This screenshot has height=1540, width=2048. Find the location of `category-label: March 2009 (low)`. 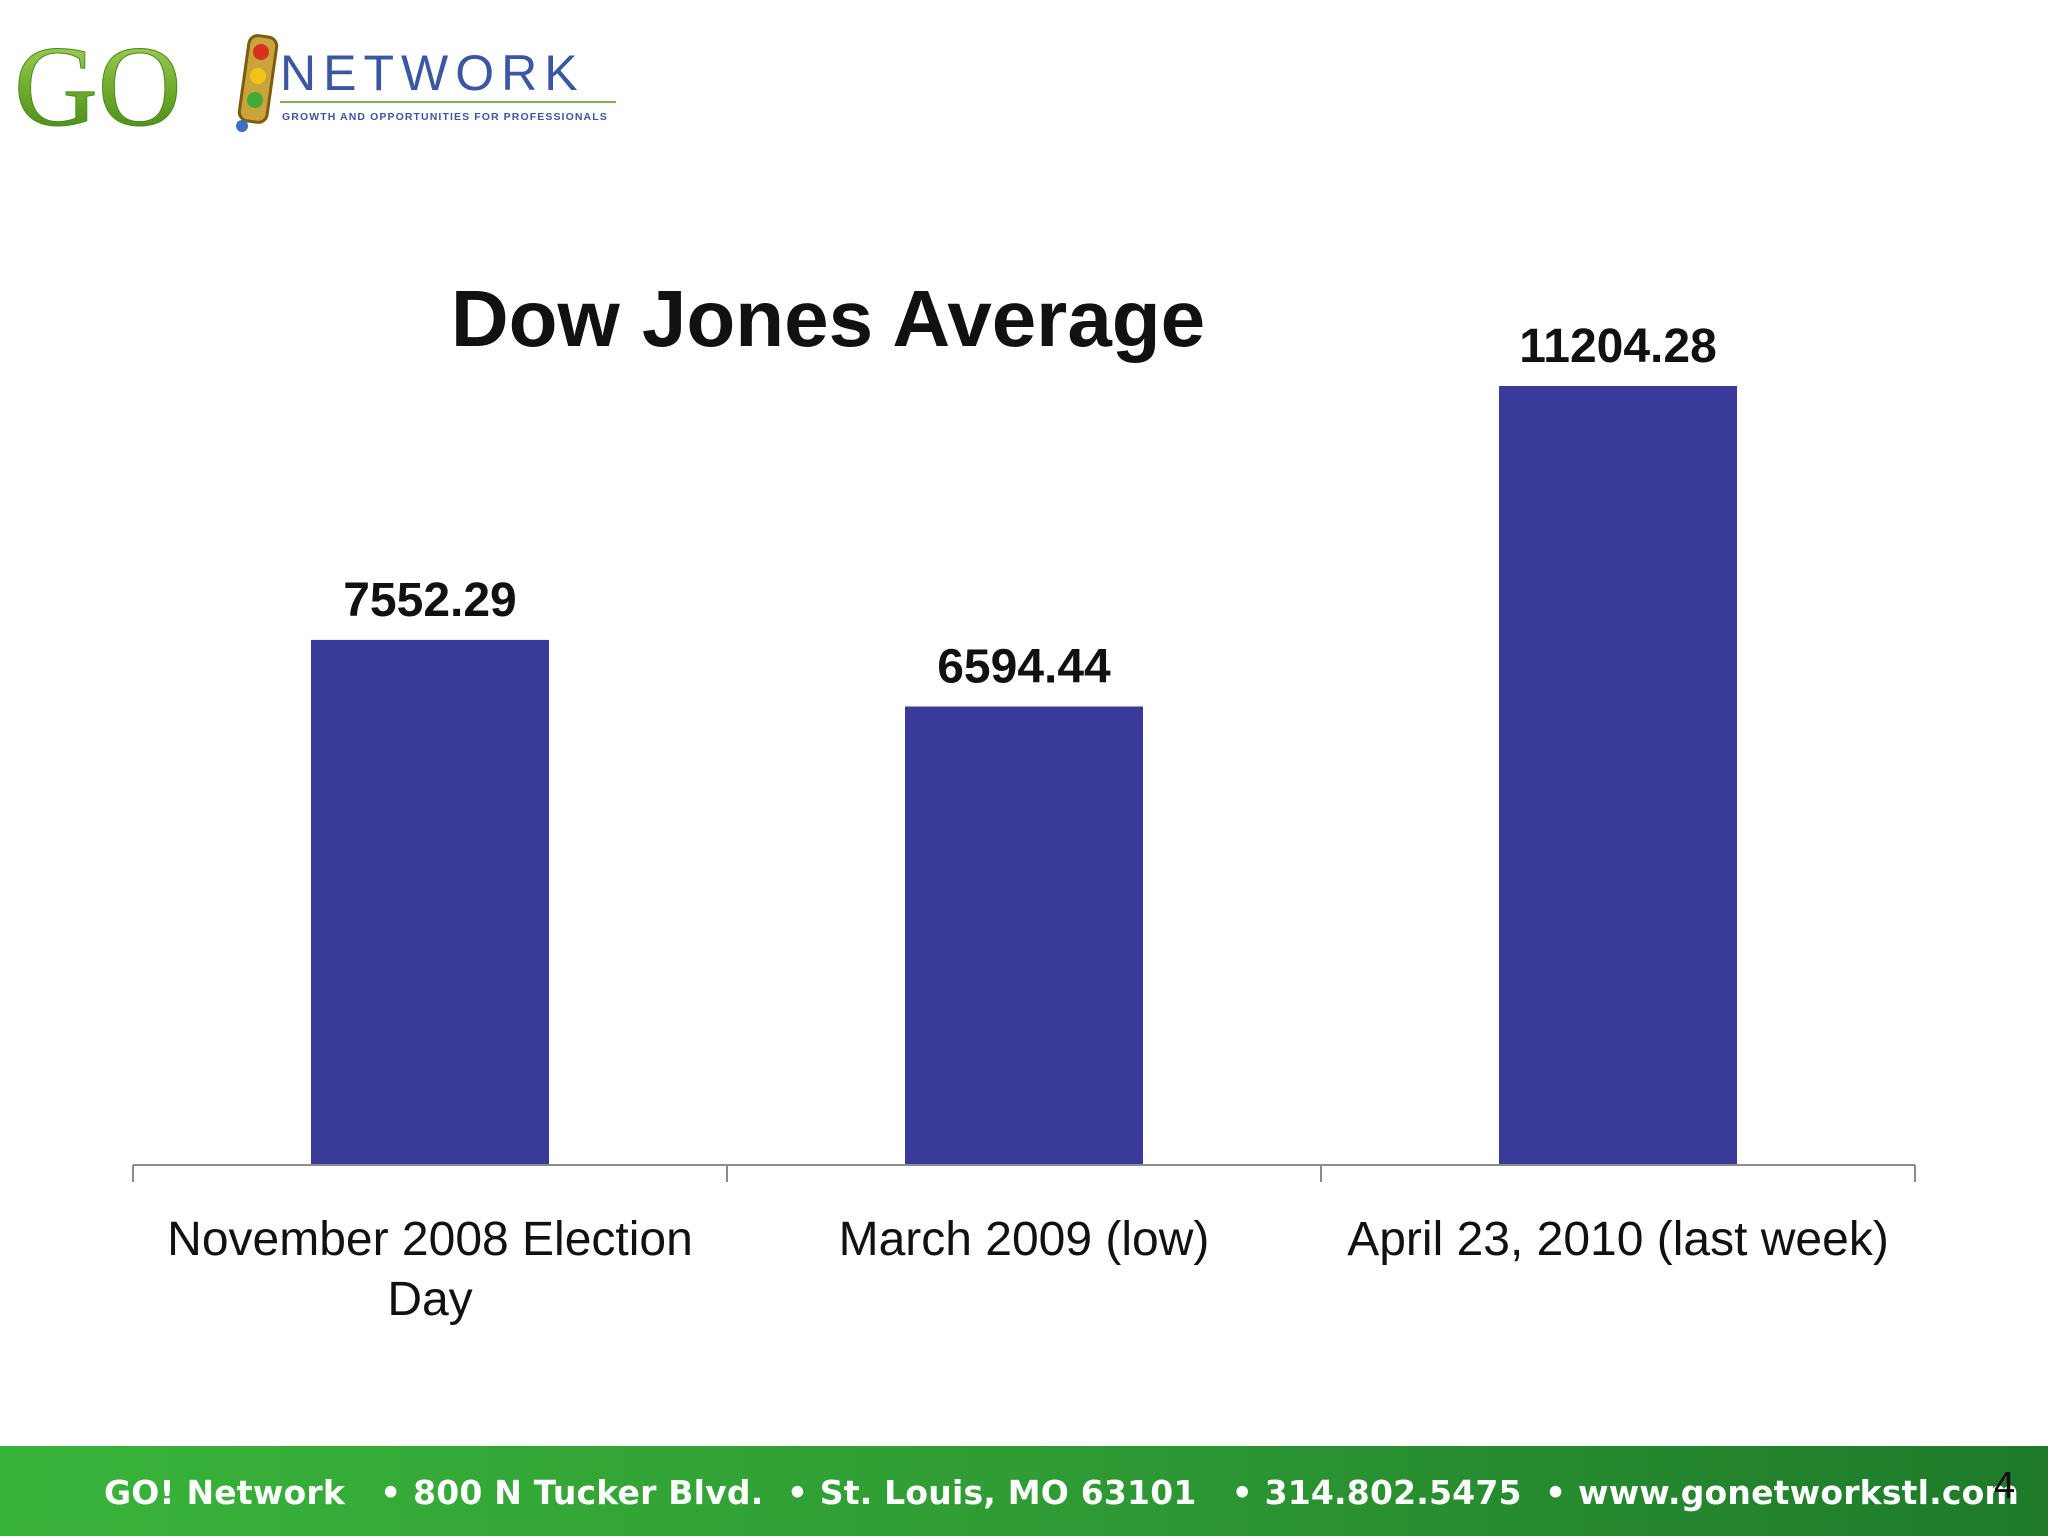

category-label: March 2009 (low) is located at coordinates (1024, 1239).